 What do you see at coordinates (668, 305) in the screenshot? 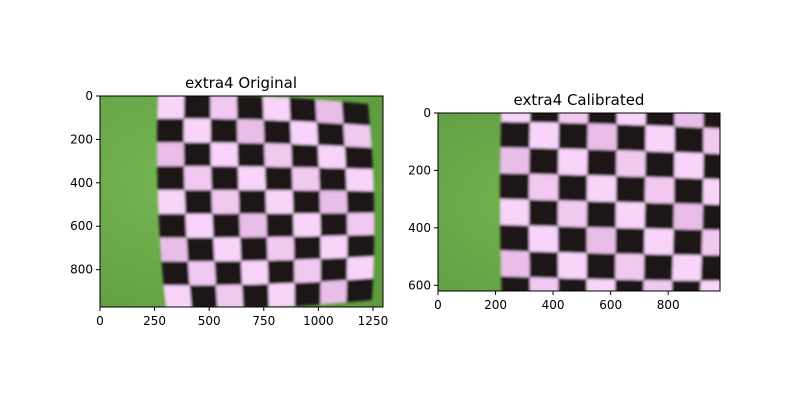
I see `x-tick-label: 800` at bounding box center [668, 305].